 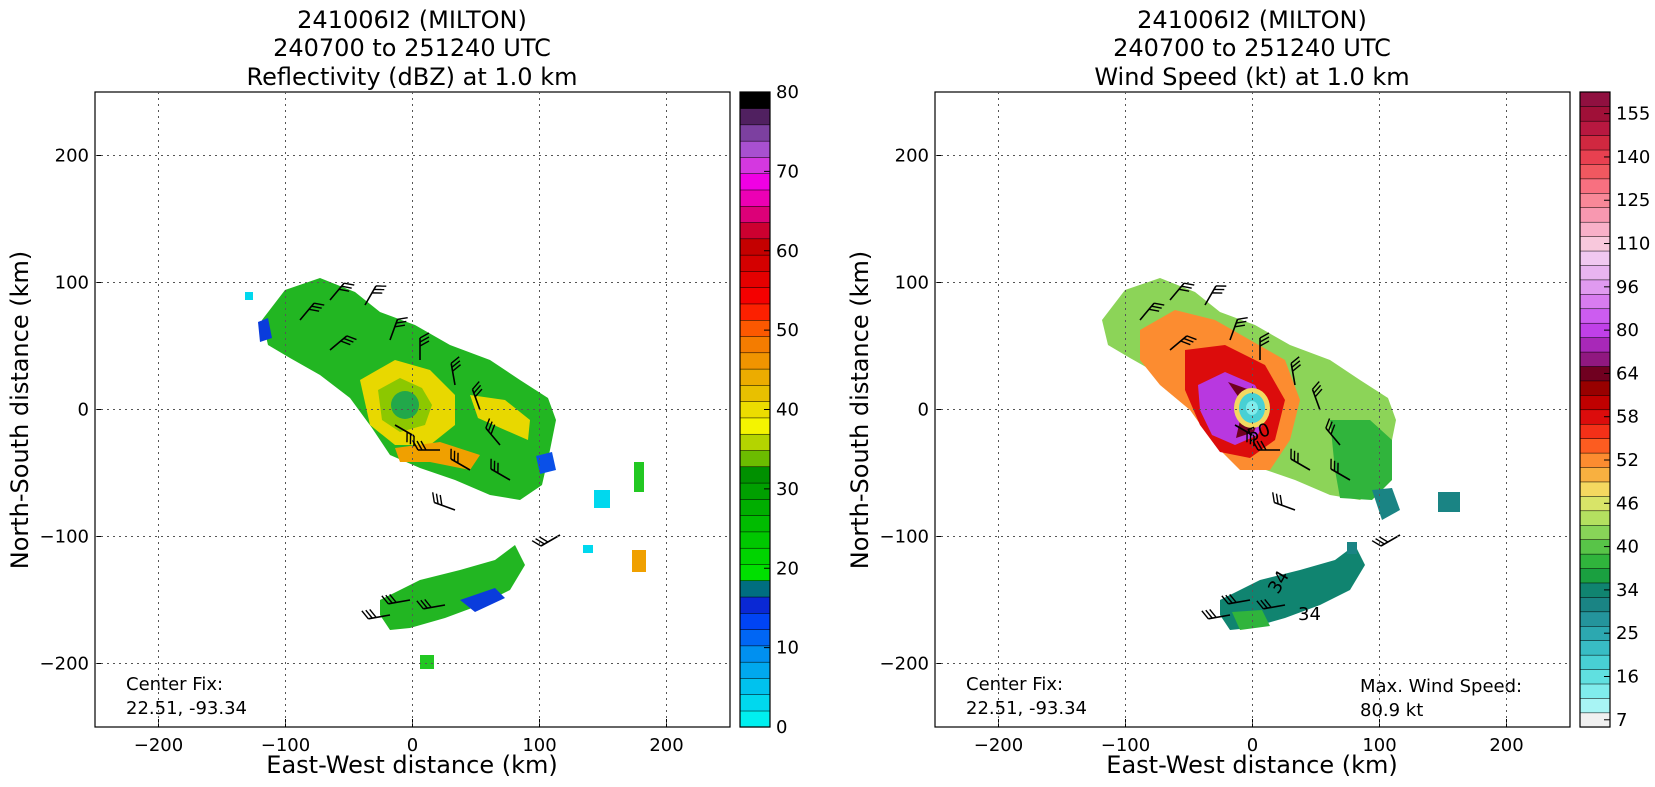 What do you see at coordinates (174, 684) in the screenshot?
I see `left-center-fix-label: Center Fix:` at bounding box center [174, 684].